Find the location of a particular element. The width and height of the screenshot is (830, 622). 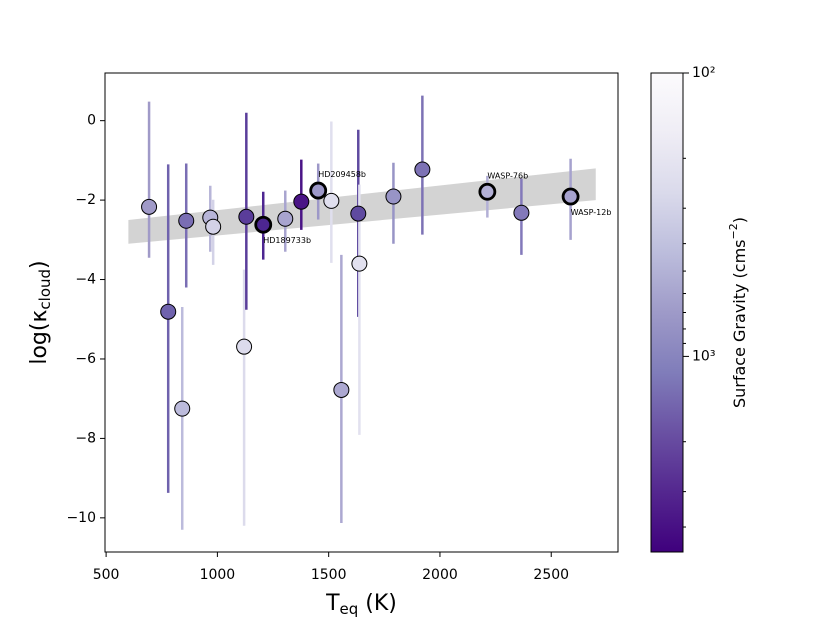

point-annotation: HD189733b is located at coordinates (287, 240).